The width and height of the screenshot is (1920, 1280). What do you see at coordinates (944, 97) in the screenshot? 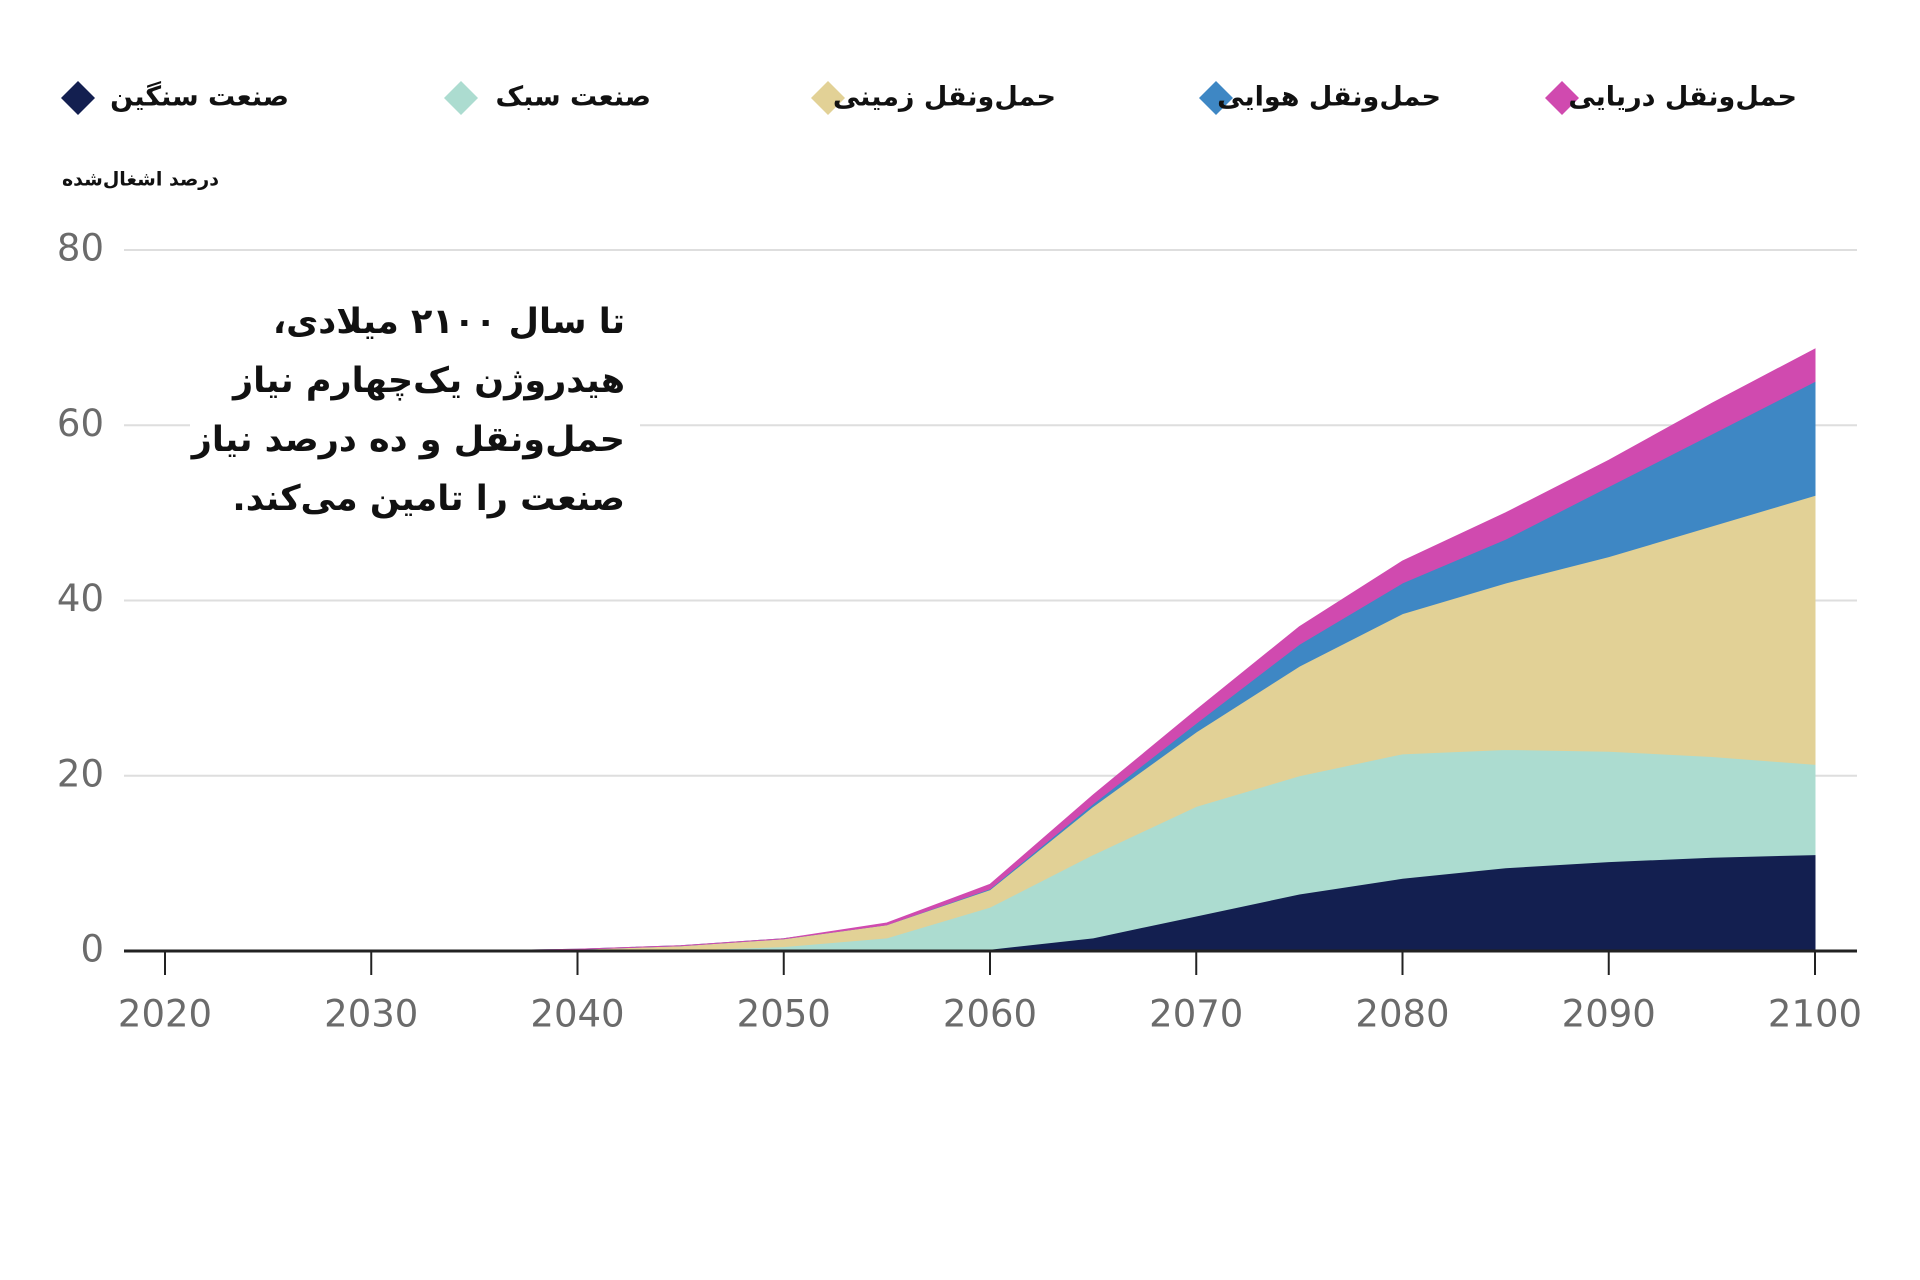
I see `legend-label: حمل‌ونقل زمینی` at bounding box center [944, 97].